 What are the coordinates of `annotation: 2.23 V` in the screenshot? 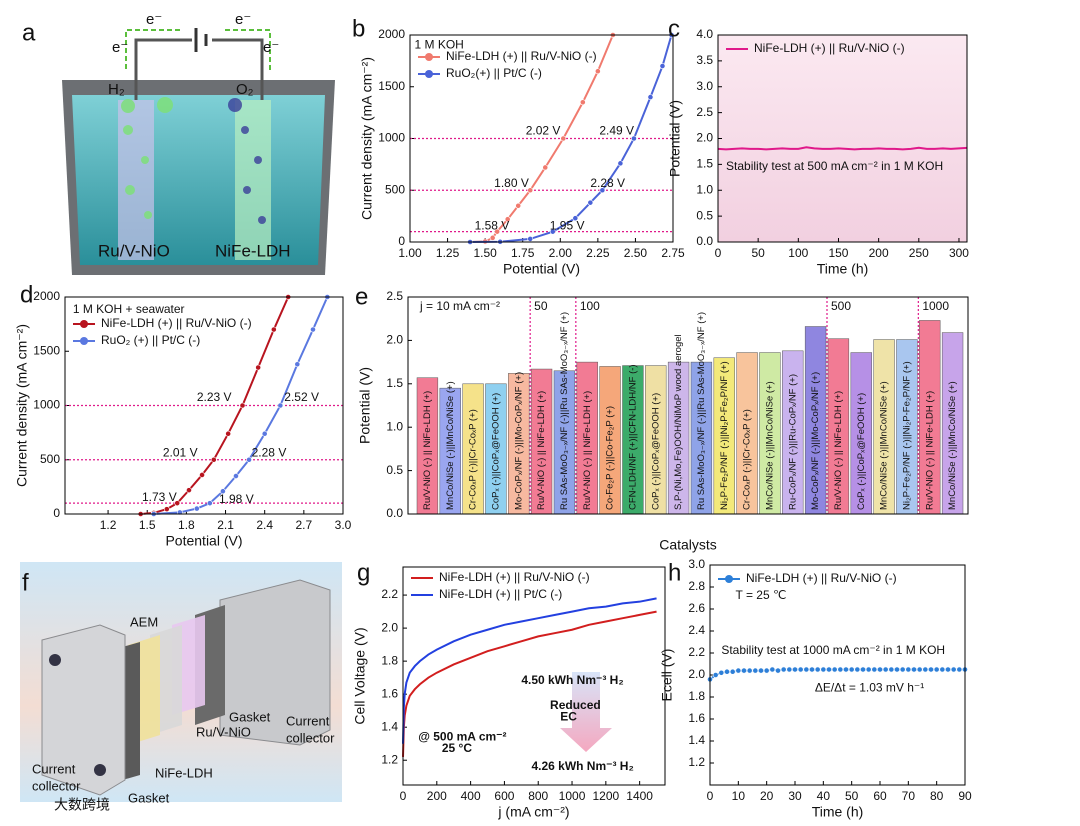 It's located at (214, 397).